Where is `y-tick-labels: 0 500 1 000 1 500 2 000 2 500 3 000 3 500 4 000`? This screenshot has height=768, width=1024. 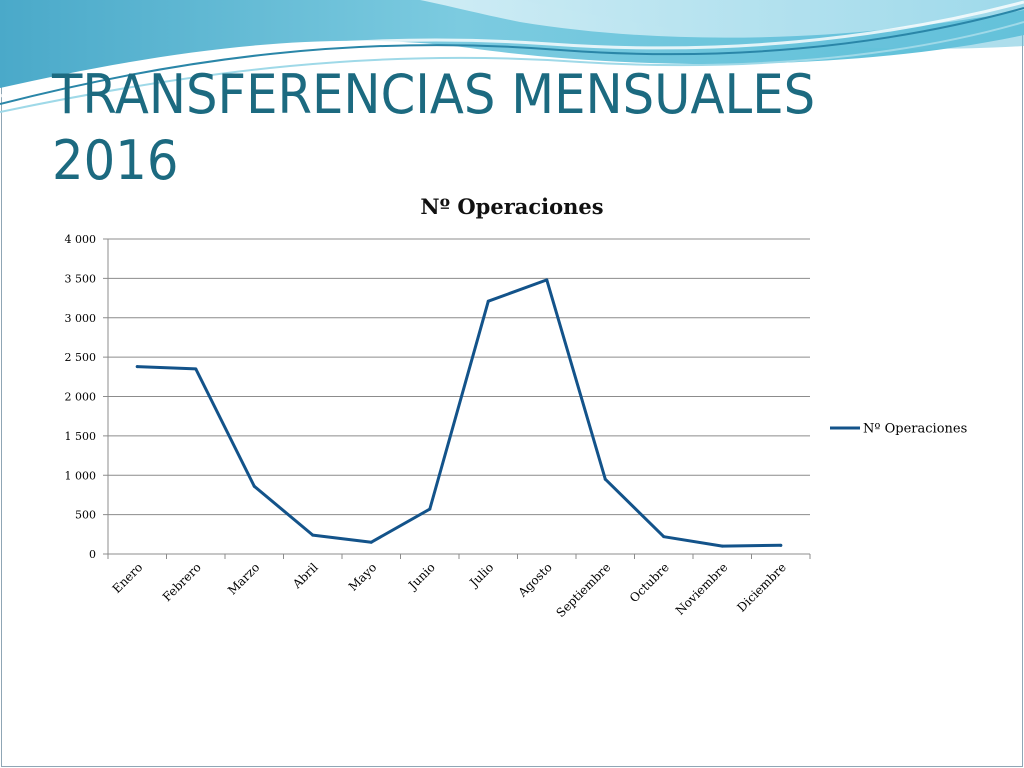
y-tick-labels: 0 500 1 000 1 500 2 000 2 500 3 000 3 500 4 000 is located at coordinates (81, 397).